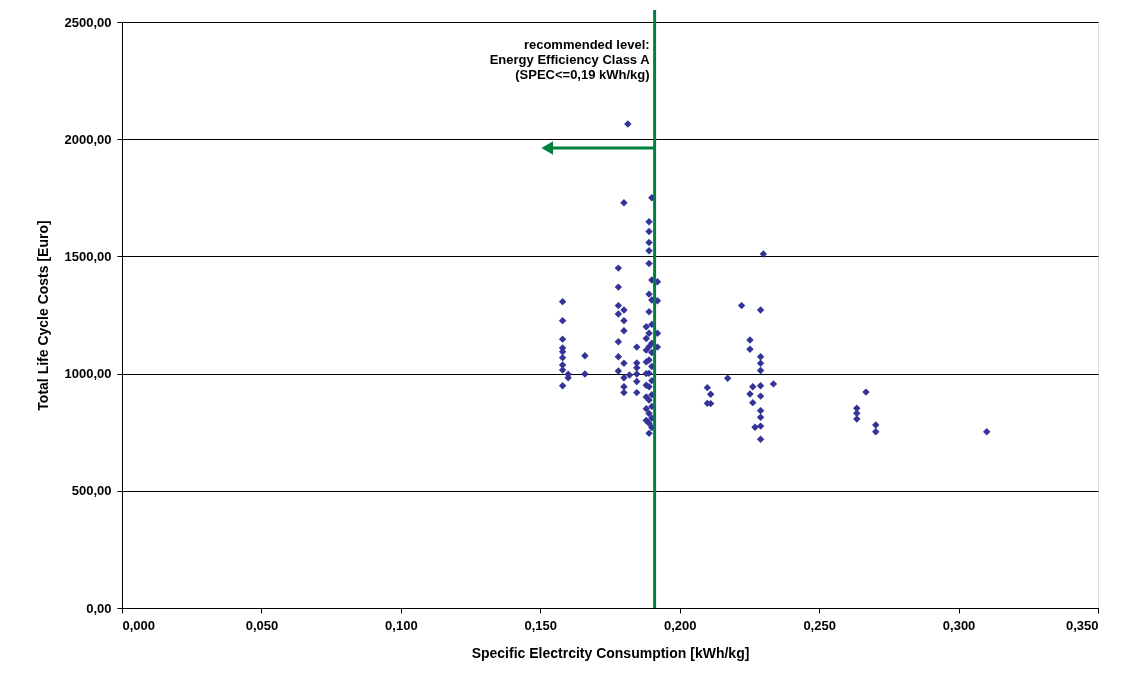  I want to click on x-tick-label: 0,150, so click(541, 625).